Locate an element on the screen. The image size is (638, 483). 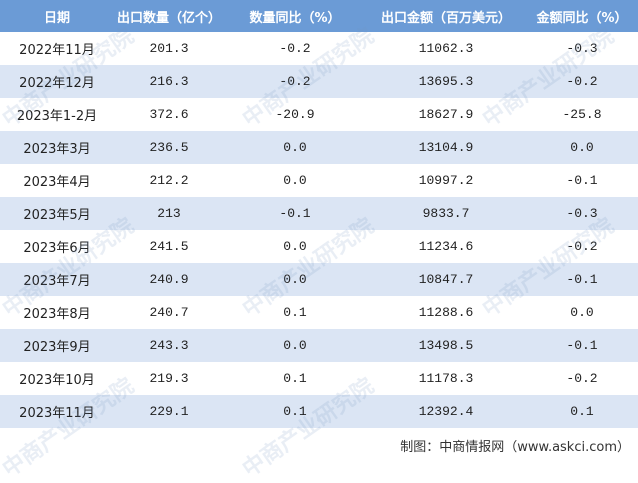
table-row: 2023年6月 241.5 0.0 11234.6 -0.2 is located at coordinates (319, 246).